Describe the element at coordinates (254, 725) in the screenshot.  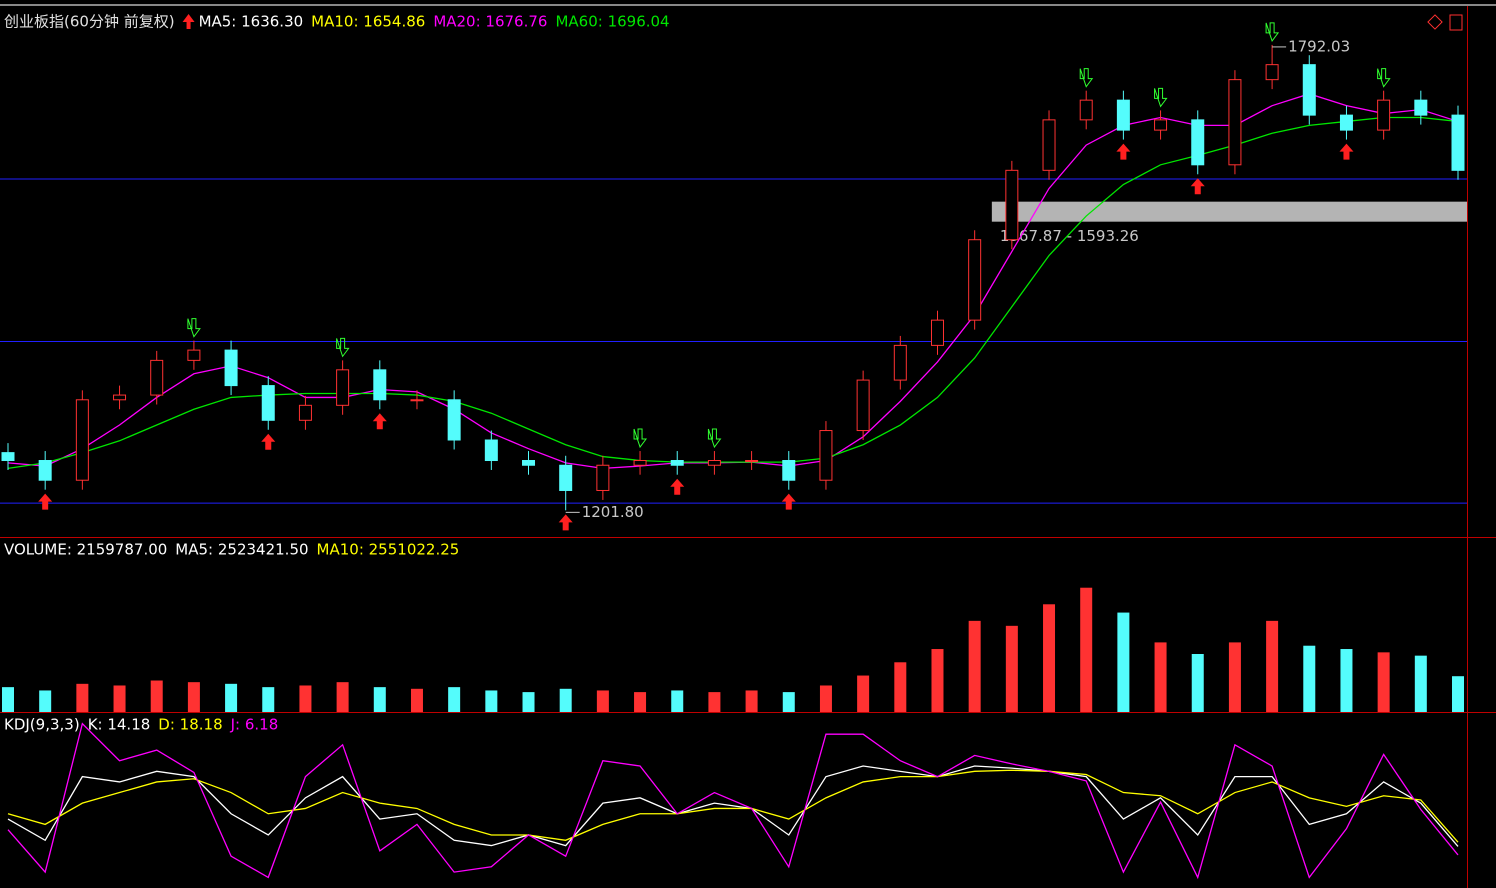
I see `legend-text: J: 6.18` at that location.